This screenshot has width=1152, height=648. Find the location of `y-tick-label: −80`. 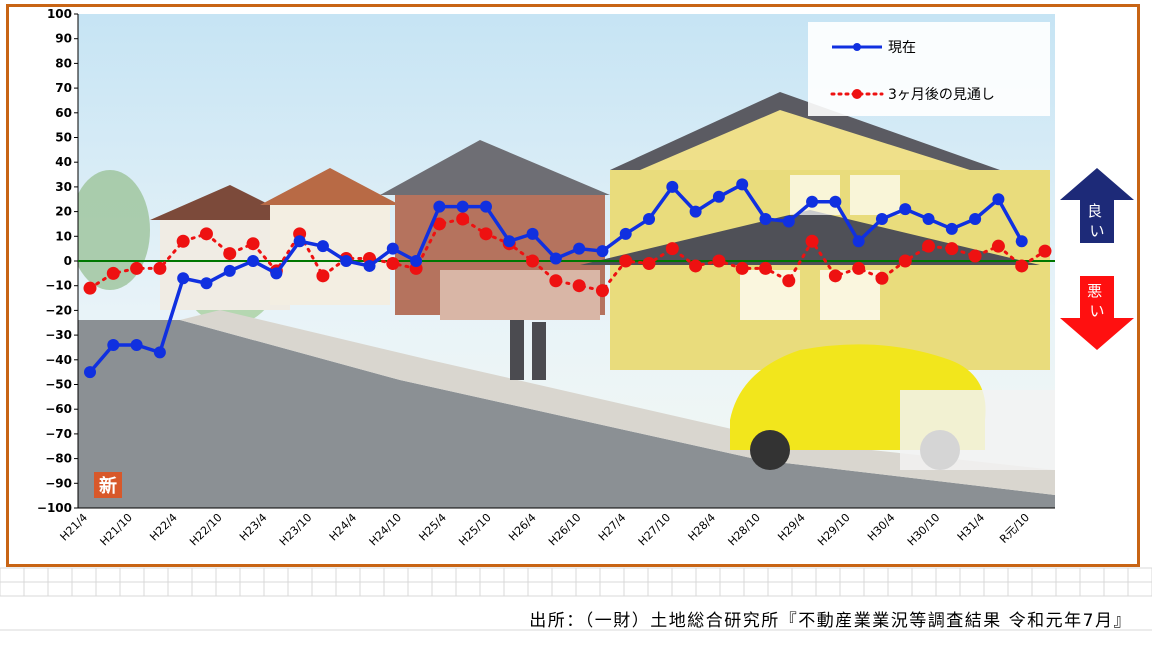

y-tick-label: −80 is located at coordinates (58, 459).